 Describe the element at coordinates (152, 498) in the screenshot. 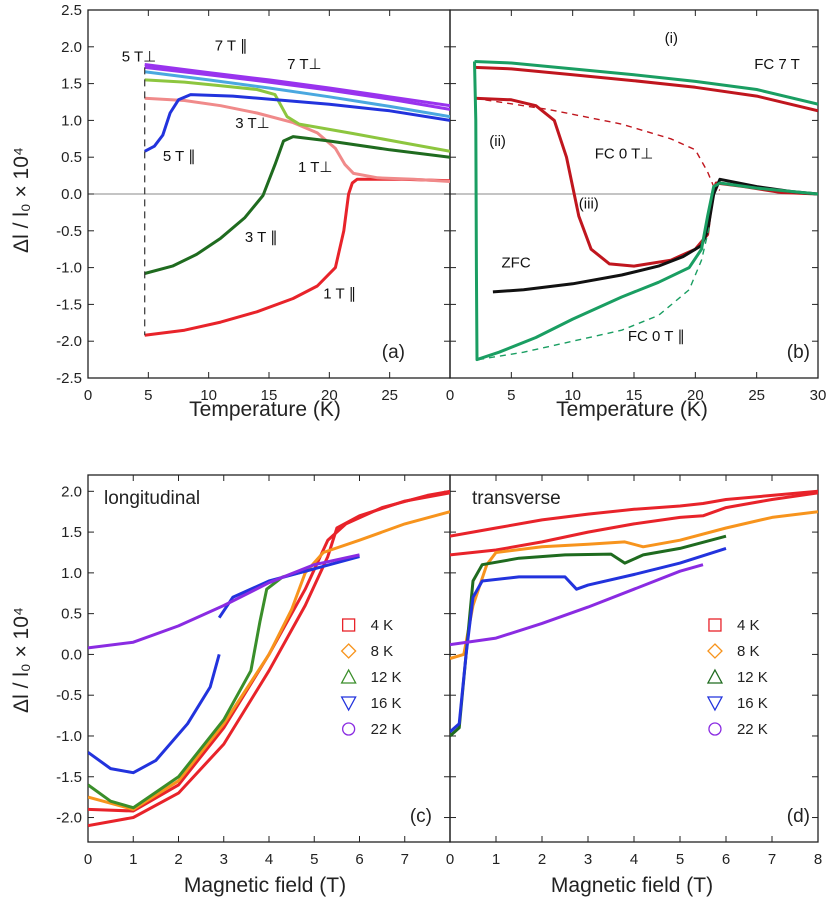

I see `title-longitudinal: longitudinal` at that location.